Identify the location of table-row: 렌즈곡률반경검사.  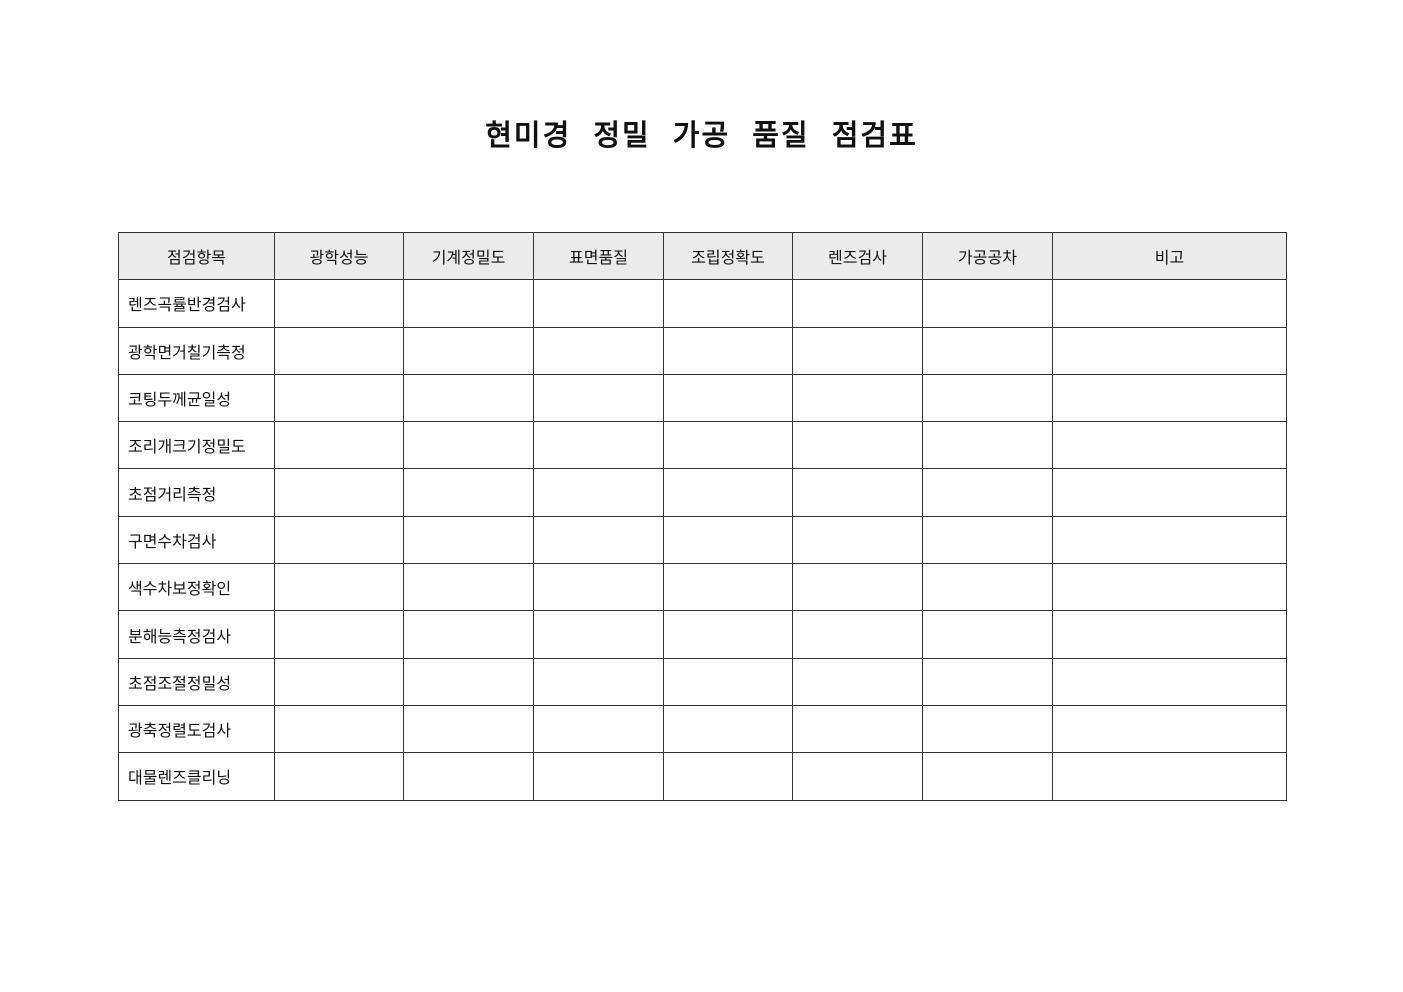
(702, 303).